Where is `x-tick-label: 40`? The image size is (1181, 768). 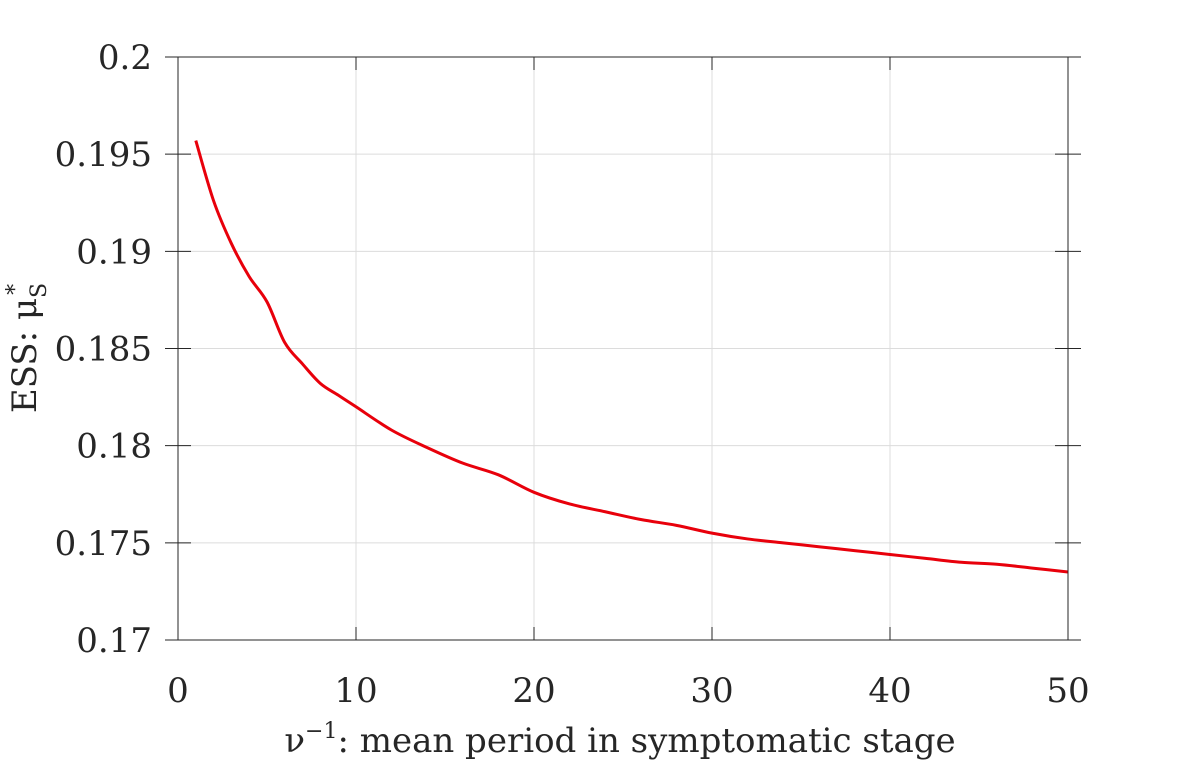
x-tick-label: 40 is located at coordinates (889, 691).